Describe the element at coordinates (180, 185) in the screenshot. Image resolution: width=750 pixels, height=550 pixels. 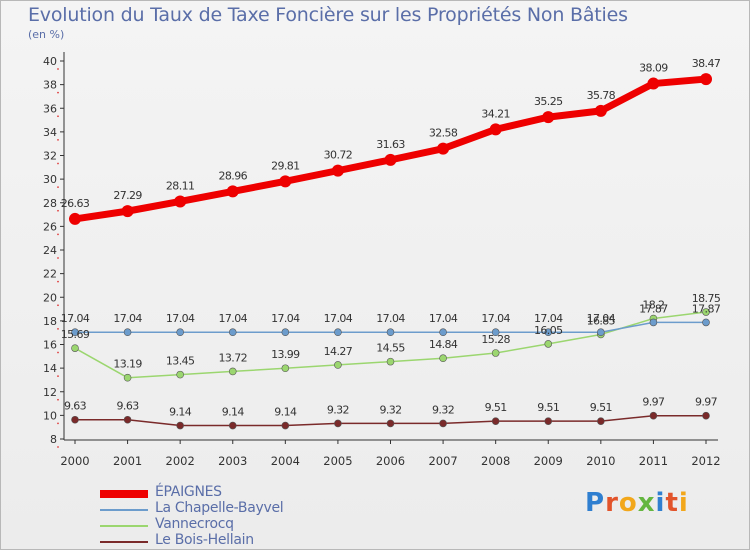
I see `data-label: 28.11` at that location.